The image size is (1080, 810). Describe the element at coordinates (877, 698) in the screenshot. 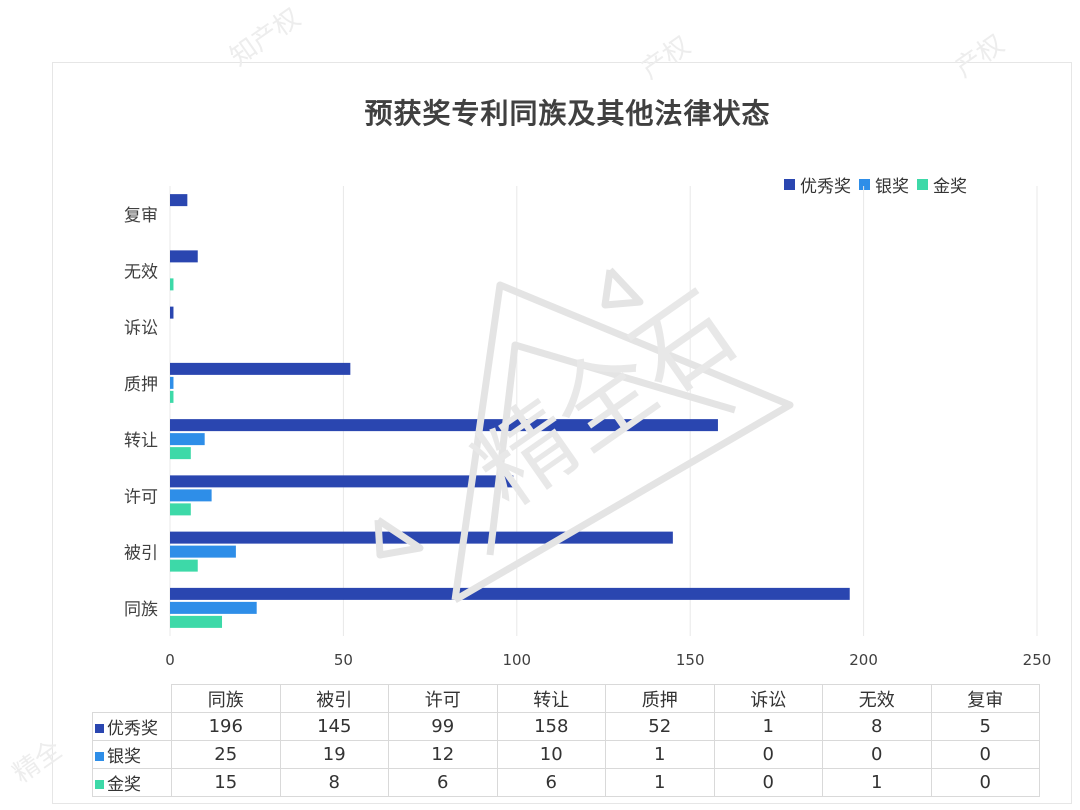

I see `table-header-cell: 无效` at that location.